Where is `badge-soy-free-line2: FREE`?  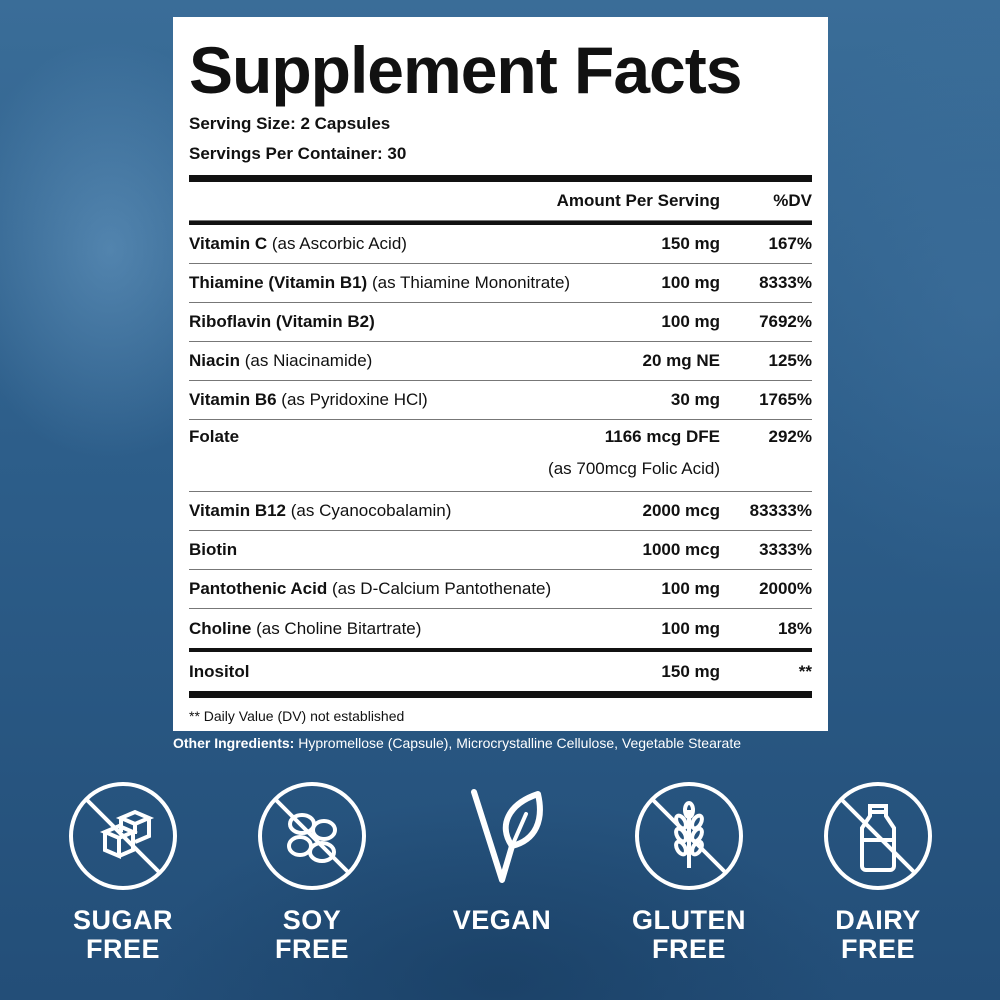 badge-soy-free-line2: FREE is located at coordinates (311, 949).